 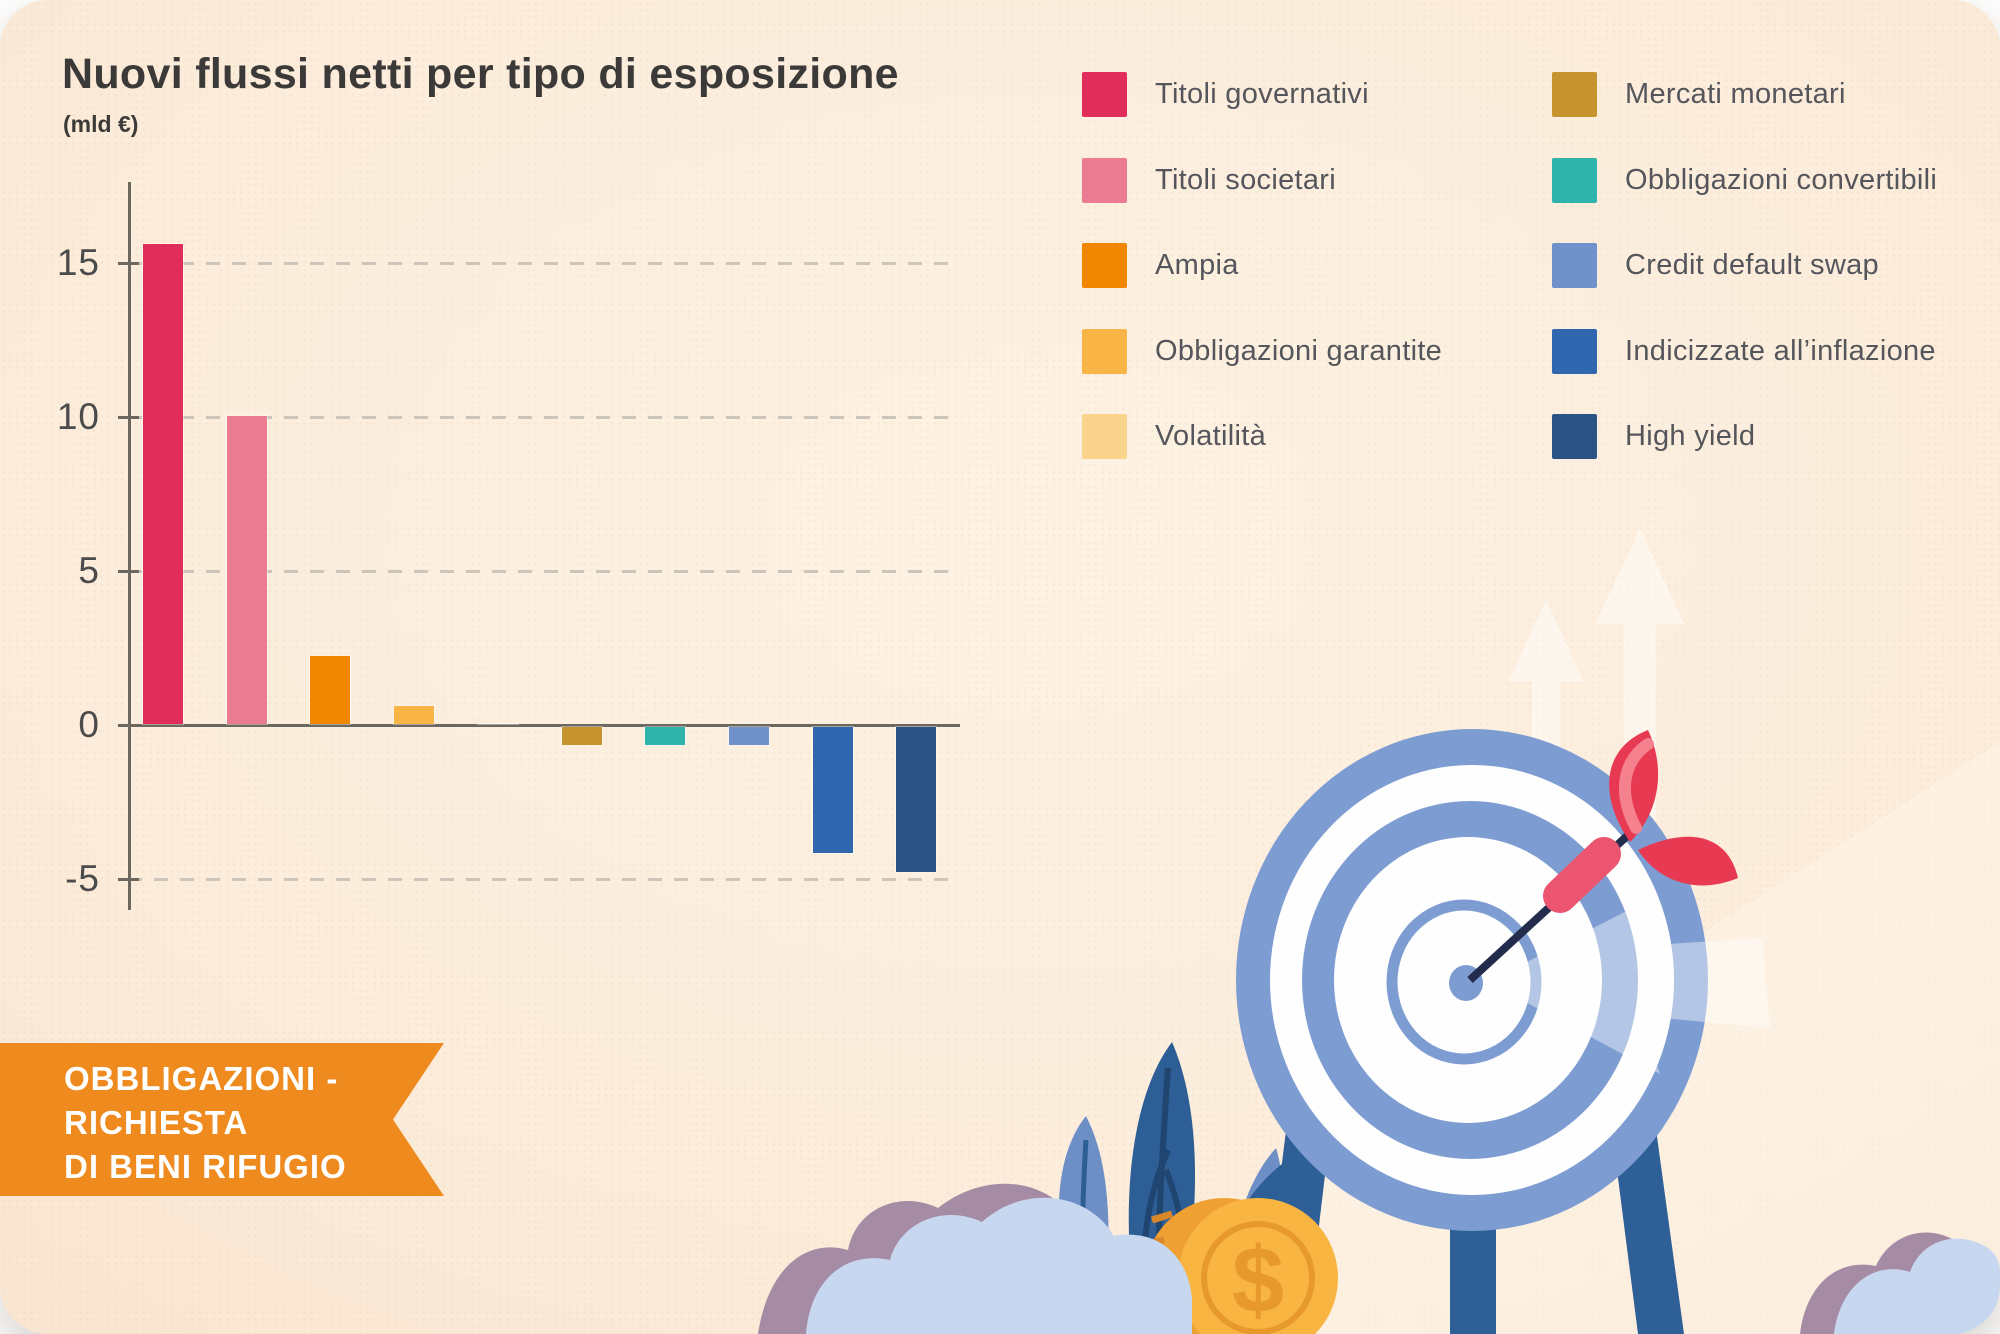 I want to click on ribbon-line-2: RICHIESTA, so click(x=156, y=1122).